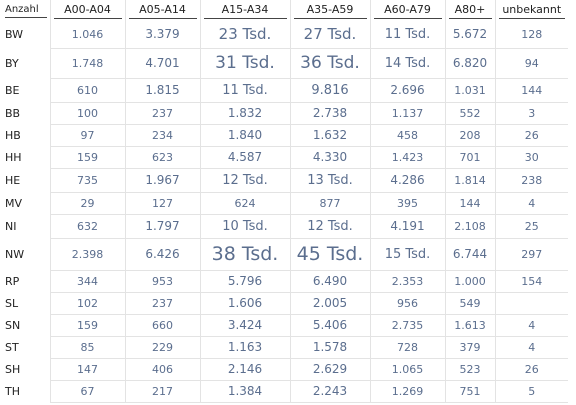  I want to click on column-header-text: A35-A59, so click(330, 11).